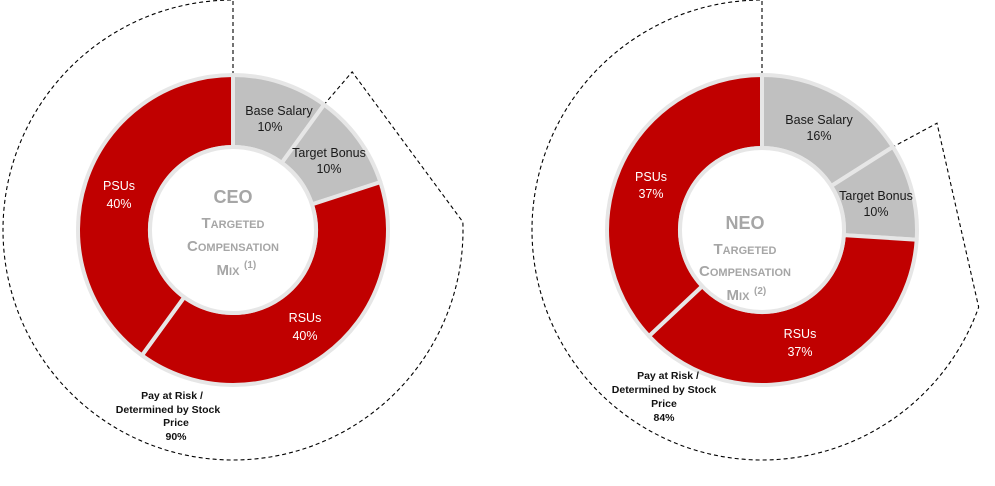  I want to click on ceo-center-line3: Compensation, so click(233, 246).